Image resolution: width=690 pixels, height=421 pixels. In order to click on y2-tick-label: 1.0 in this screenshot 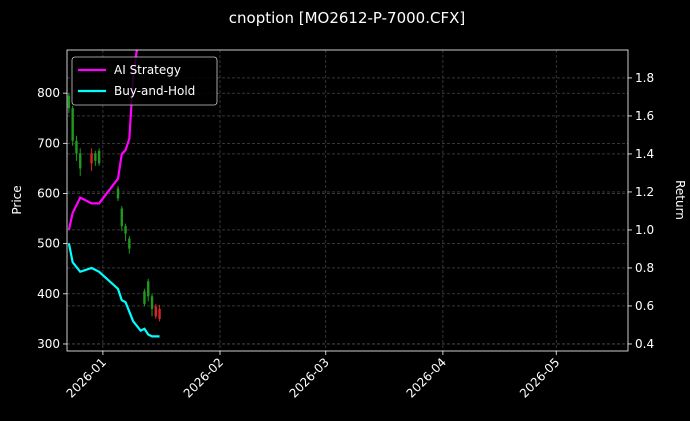, I will do `click(644, 230)`.